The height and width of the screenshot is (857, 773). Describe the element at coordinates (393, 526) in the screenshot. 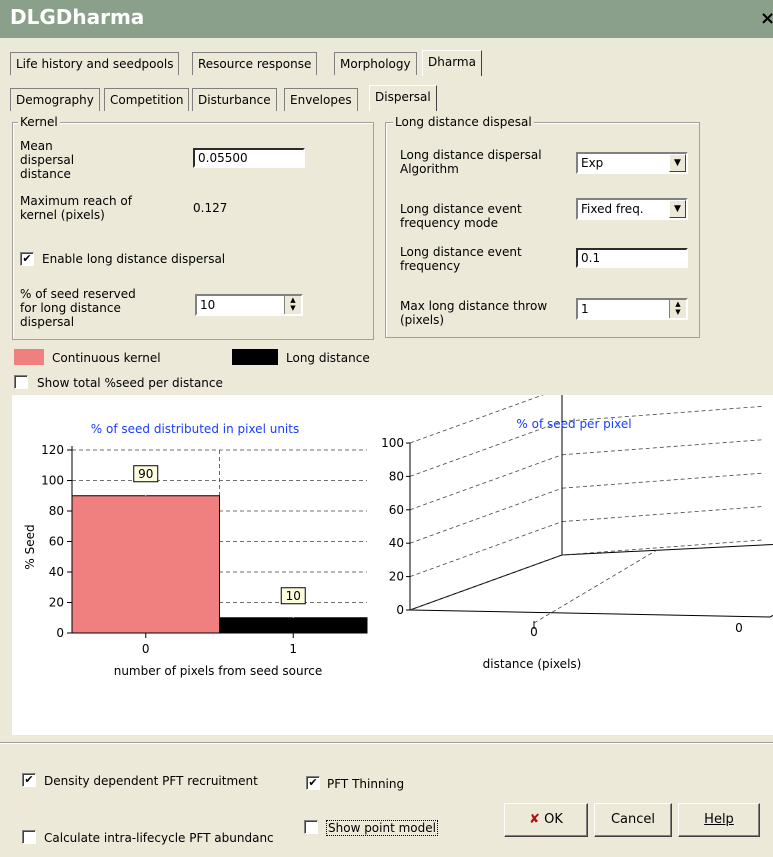

I see `y-tick-labels: 0 20 40 60 80 100` at that location.